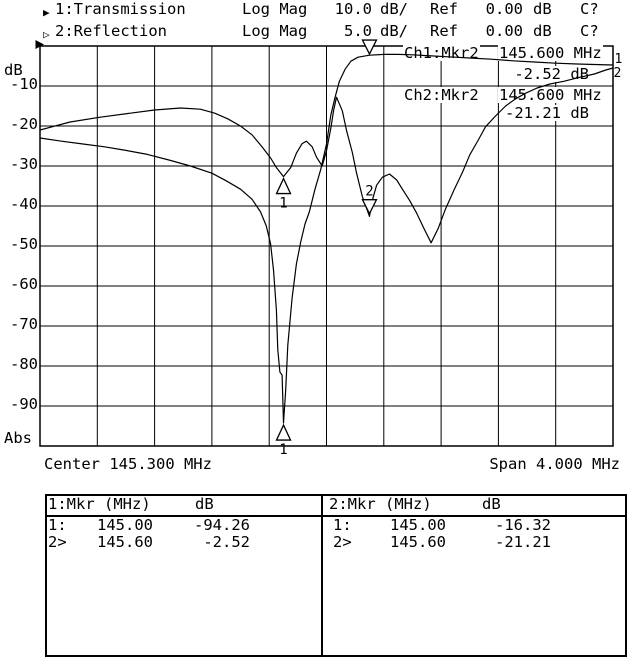 This screenshot has width=640, height=659. What do you see at coordinates (542, 31) in the screenshot?
I see `ch2-ref-unit: dB` at bounding box center [542, 31].